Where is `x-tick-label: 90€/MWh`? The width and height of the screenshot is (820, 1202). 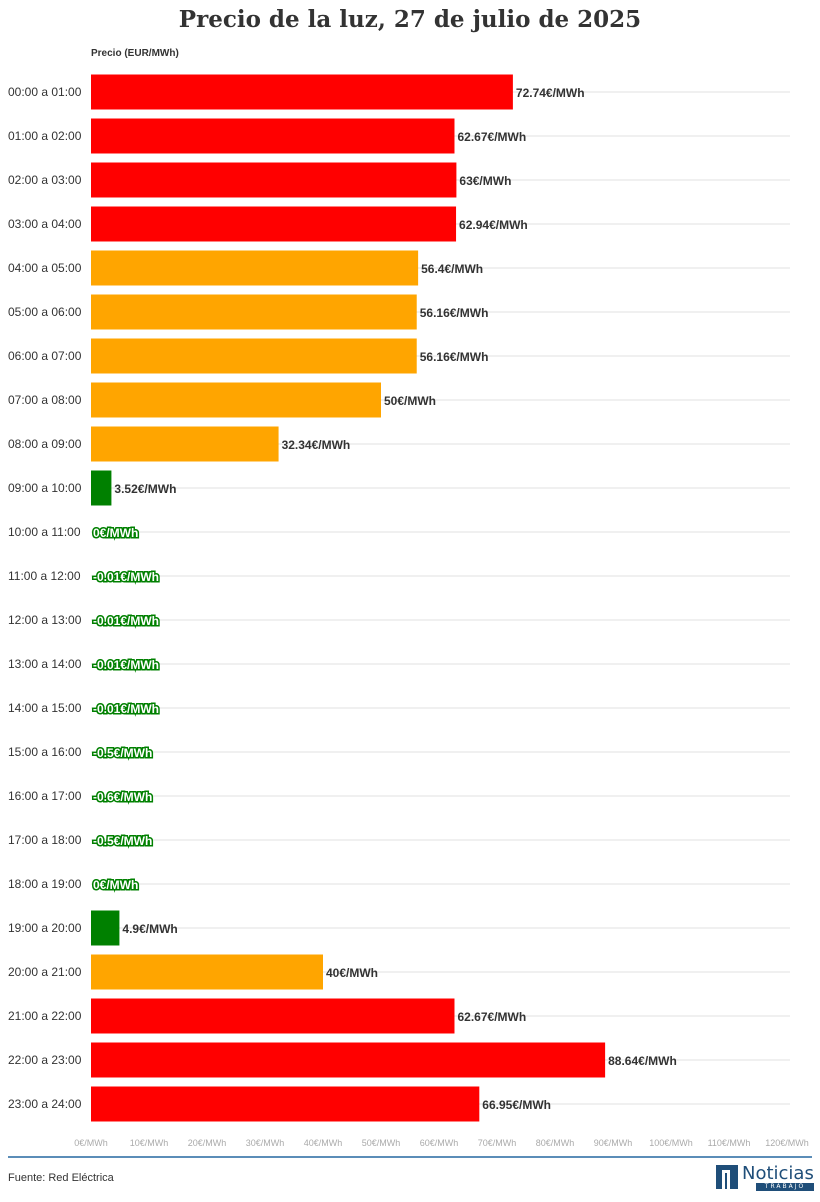
x-tick-label: 90€/MWh is located at coordinates (613, 1143).